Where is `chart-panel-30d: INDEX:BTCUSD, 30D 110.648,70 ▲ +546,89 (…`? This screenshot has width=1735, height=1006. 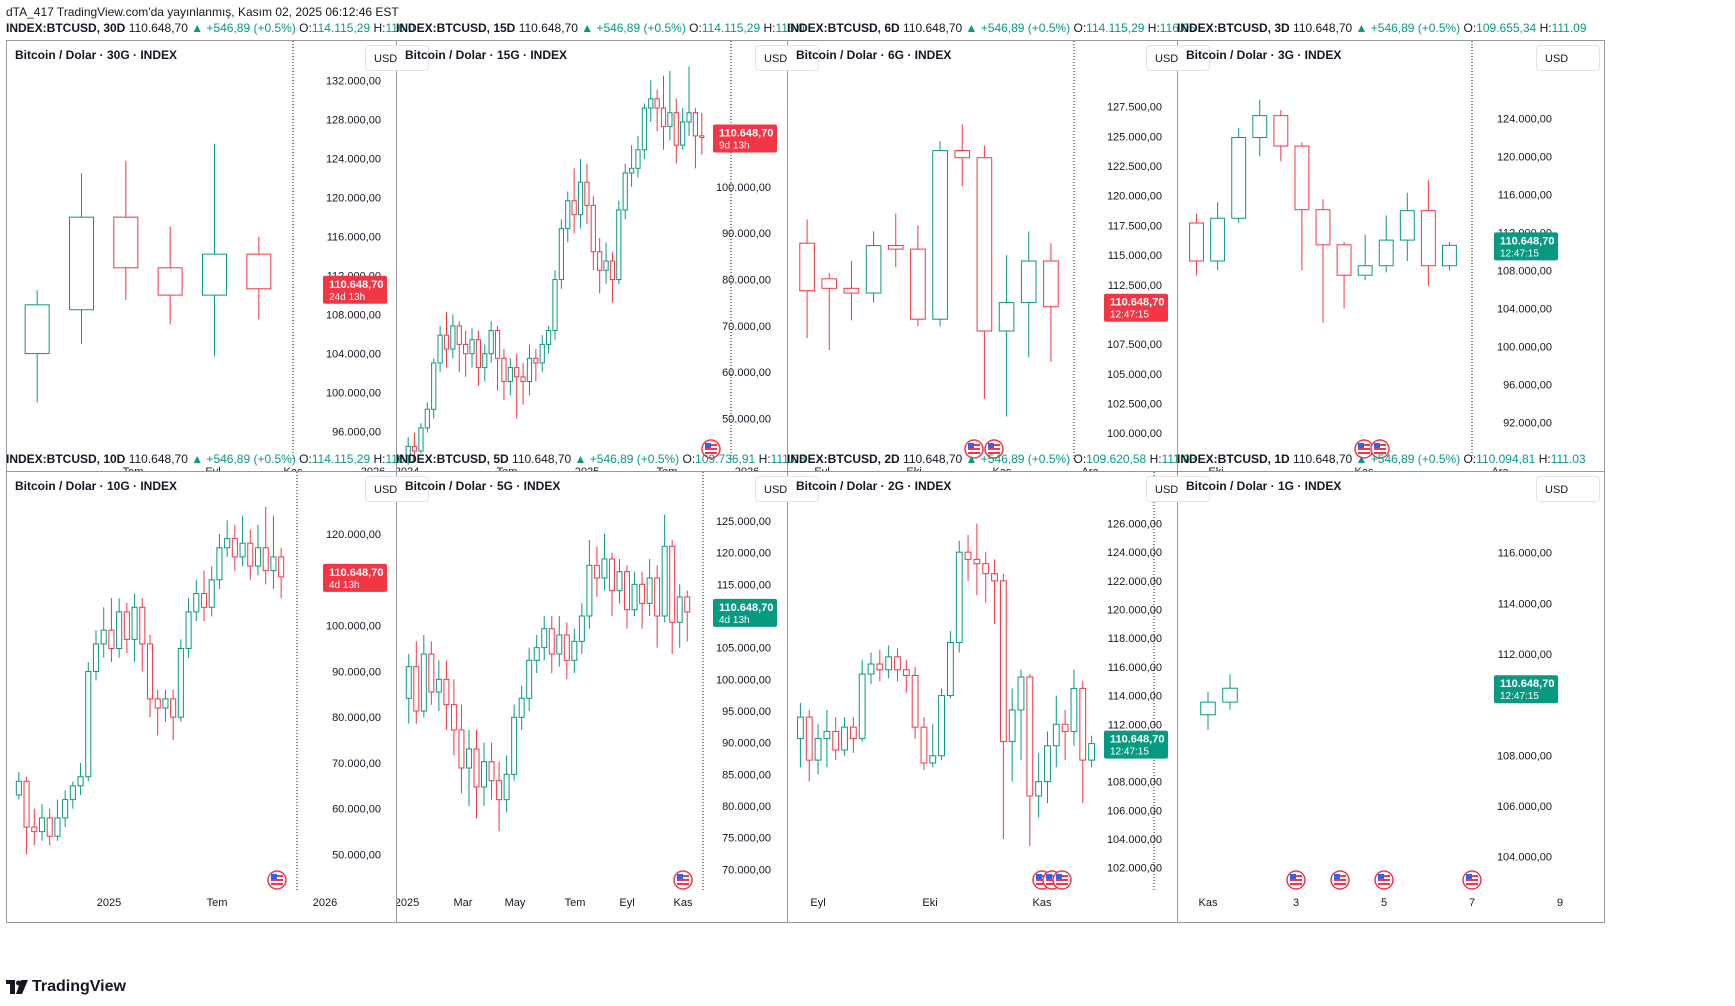
chart-panel-30d: INDEX:BTCUSD, 30D 110.648,70 ▲ +546,89 (… is located at coordinates (220, 256).